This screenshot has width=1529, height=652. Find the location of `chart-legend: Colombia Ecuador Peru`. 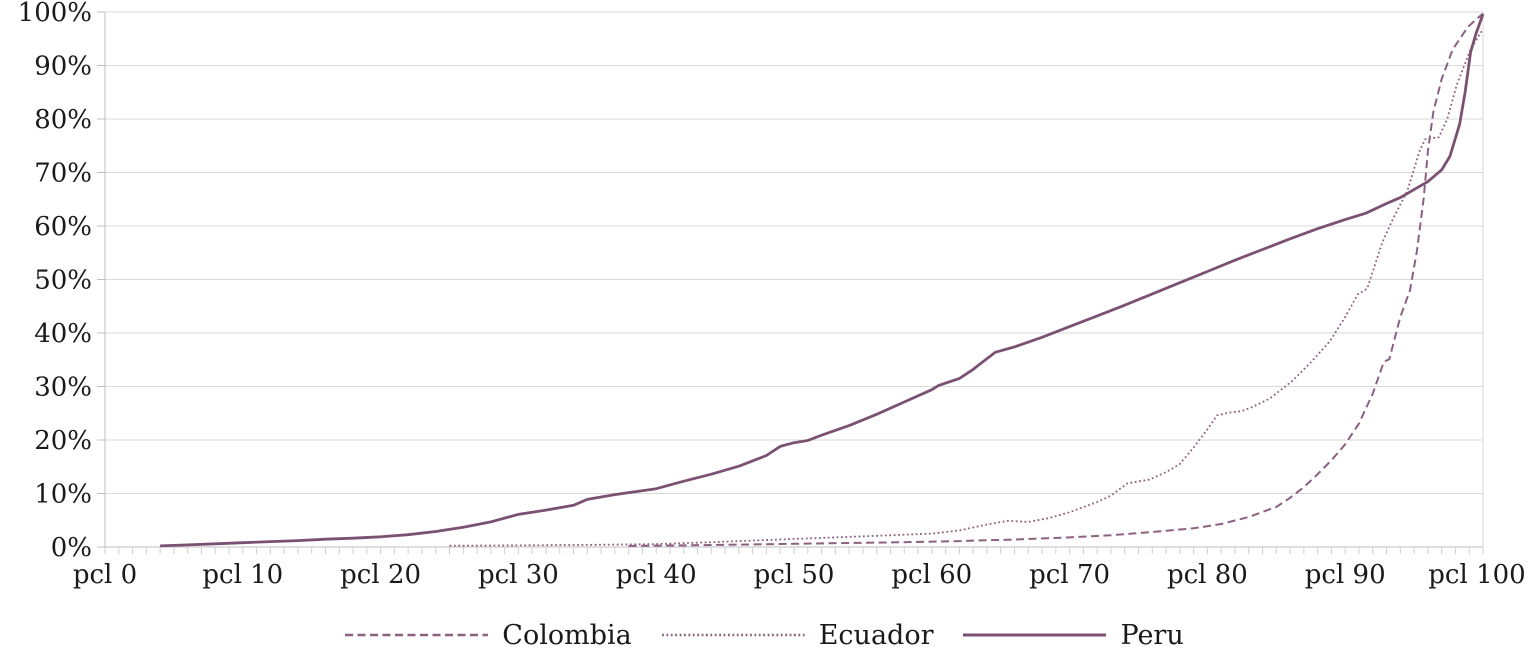

chart-legend: Colombia Ecuador Peru is located at coordinates (764, 635).